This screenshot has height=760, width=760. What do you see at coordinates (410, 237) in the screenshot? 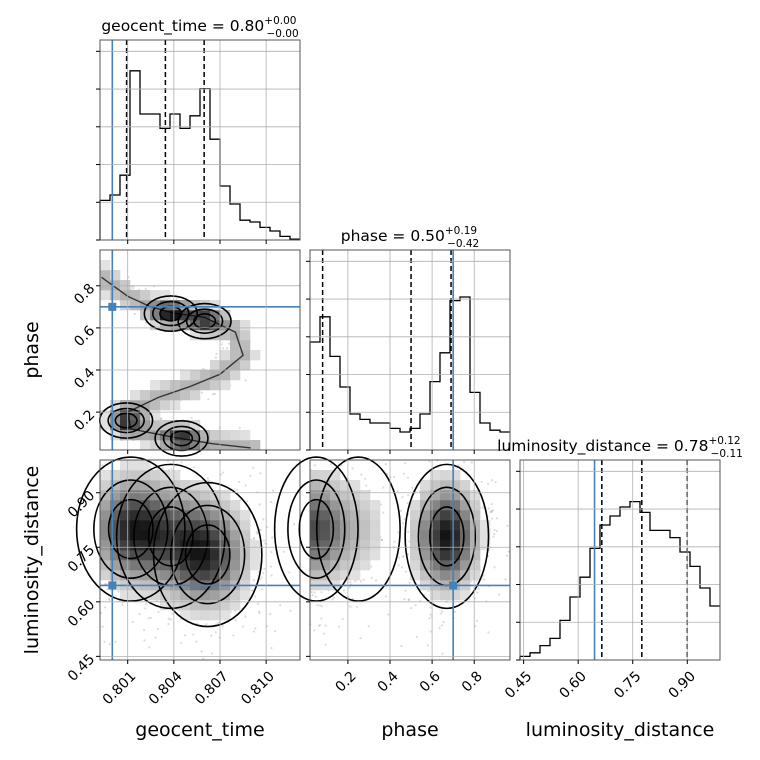
I see `title-phase: phase = 0.50+0.19 −0.42` at bounding box center [410, 237].